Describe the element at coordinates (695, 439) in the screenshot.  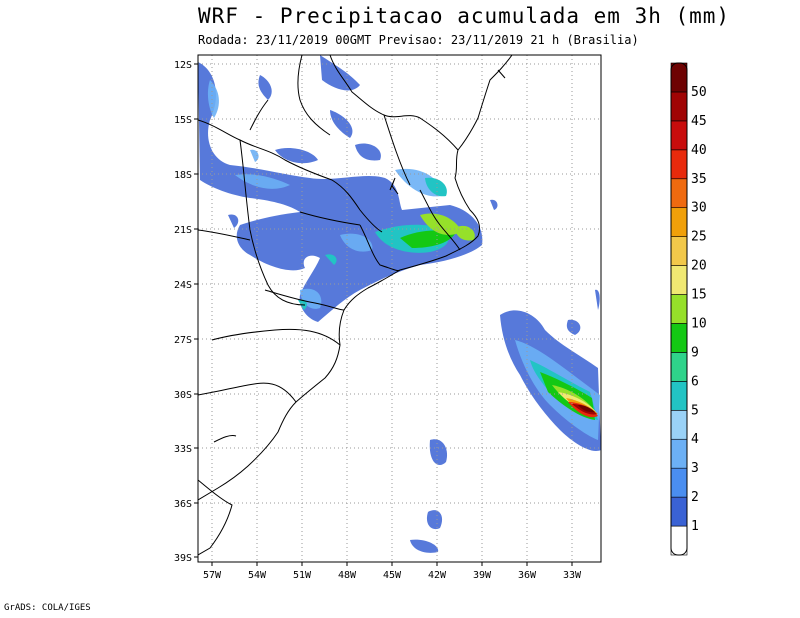
I see `colorbar-label: 4` at that location.